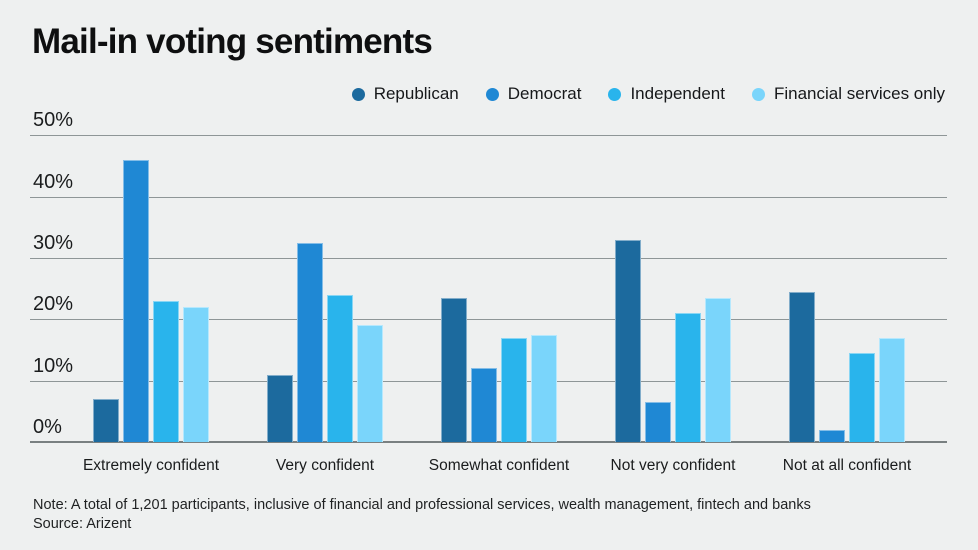 The height and width of the screenshot is (550, 978). Describe the element at coordinates (53, 120) in the screenshot. I see `y-axis-tick-label: 50%` at that location.